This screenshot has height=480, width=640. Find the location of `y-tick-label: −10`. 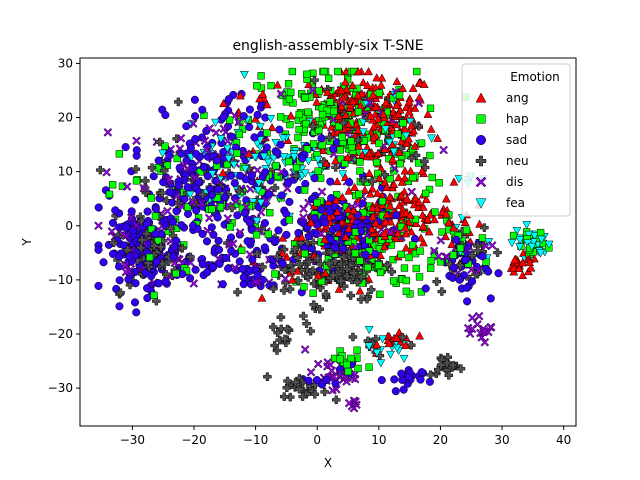

y-tick-label: −10 is located at coordinates (60, 280).